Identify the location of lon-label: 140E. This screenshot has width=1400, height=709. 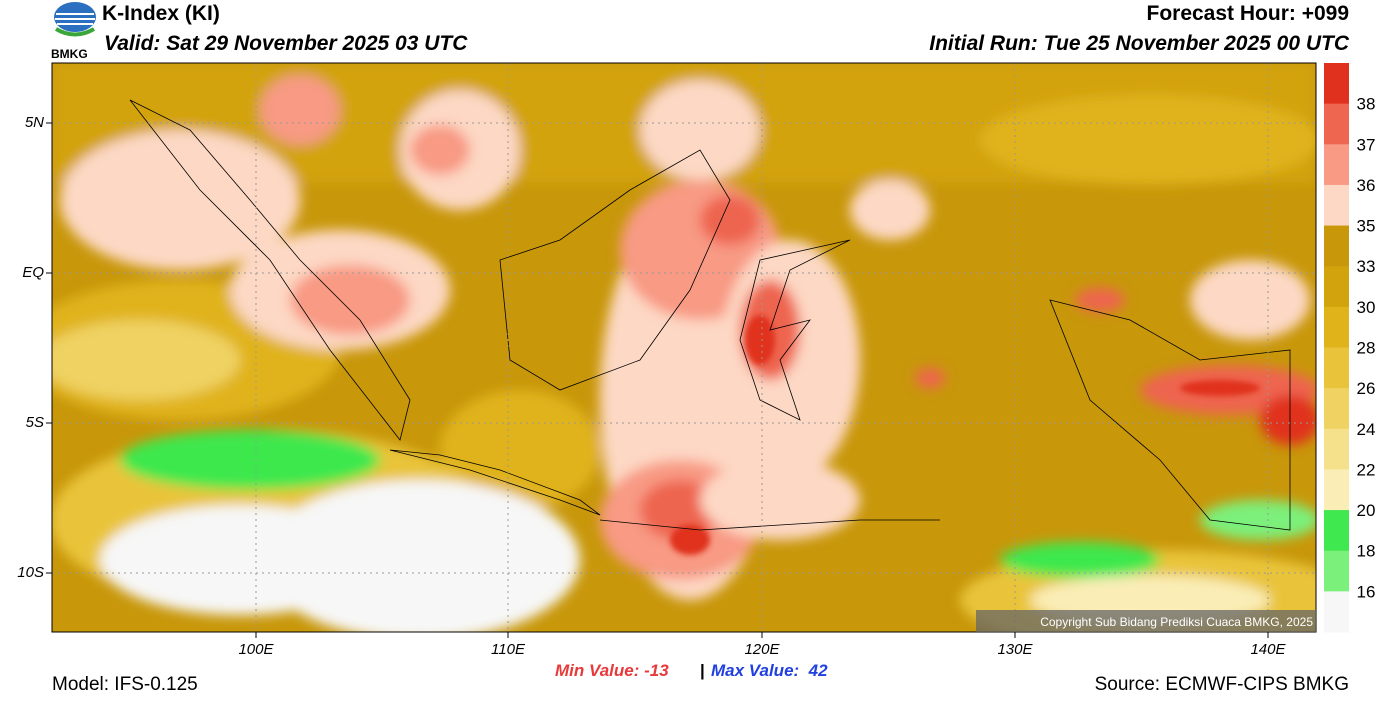
(1268, 649).